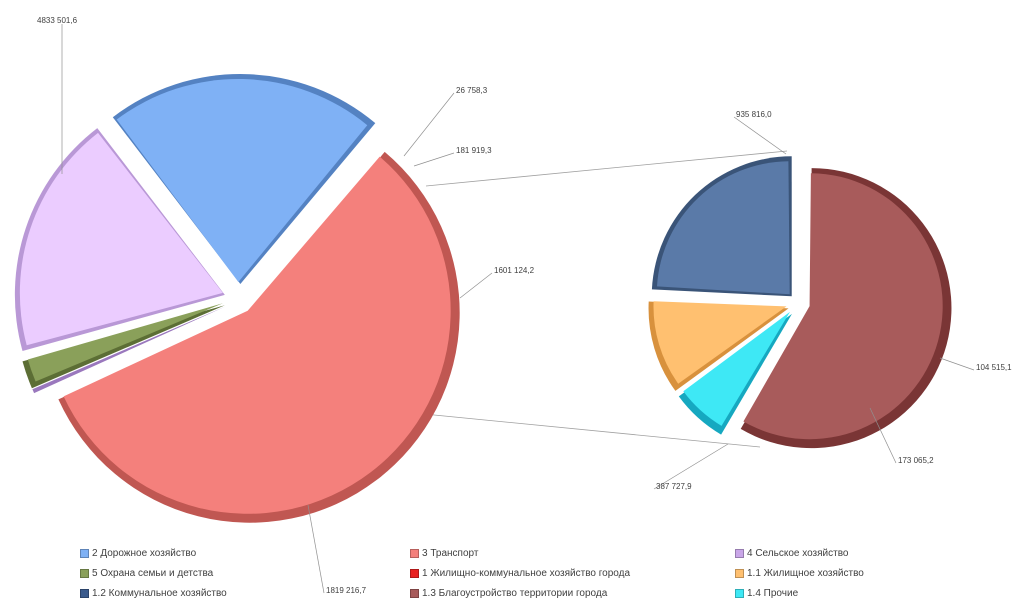 The height and width of the screenshot is (608, 1024). Describe the element at coordinates (346, 590) in the screenshot. I see `main-label-дорожное-хозяйство: 1819 216,7` at that location.